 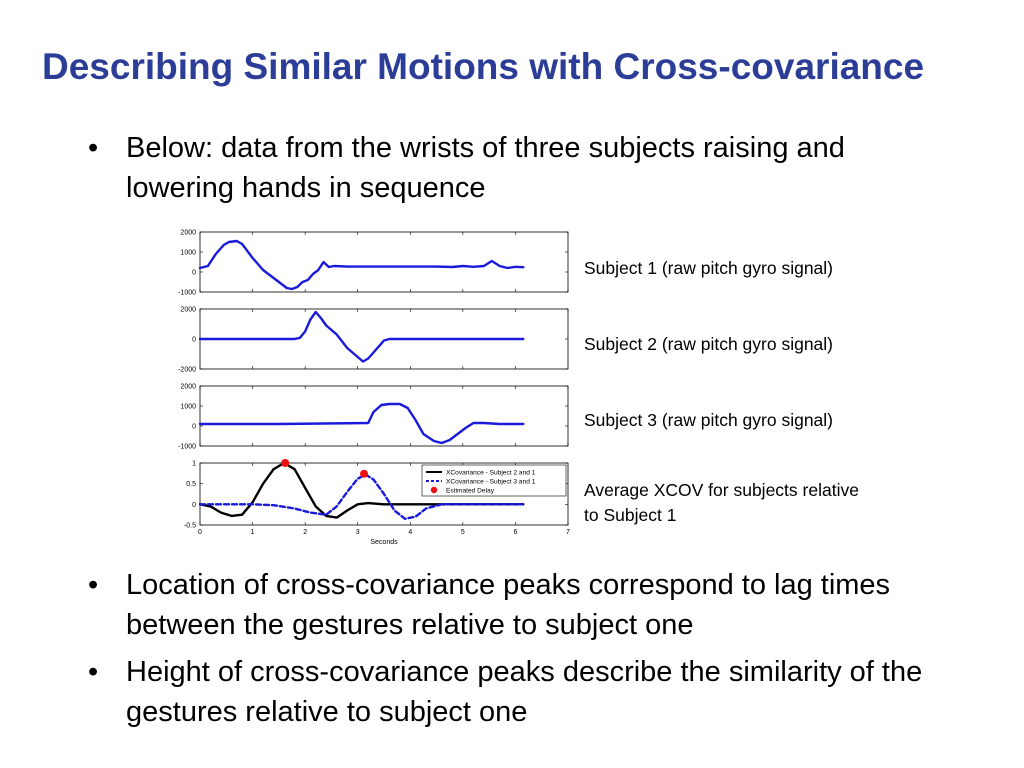 What do you see at coordinates (491, 473) in the screenshot?
I see `legend-label: XCovariance - Subject 2 and 1` at bounding box center [491, 473].